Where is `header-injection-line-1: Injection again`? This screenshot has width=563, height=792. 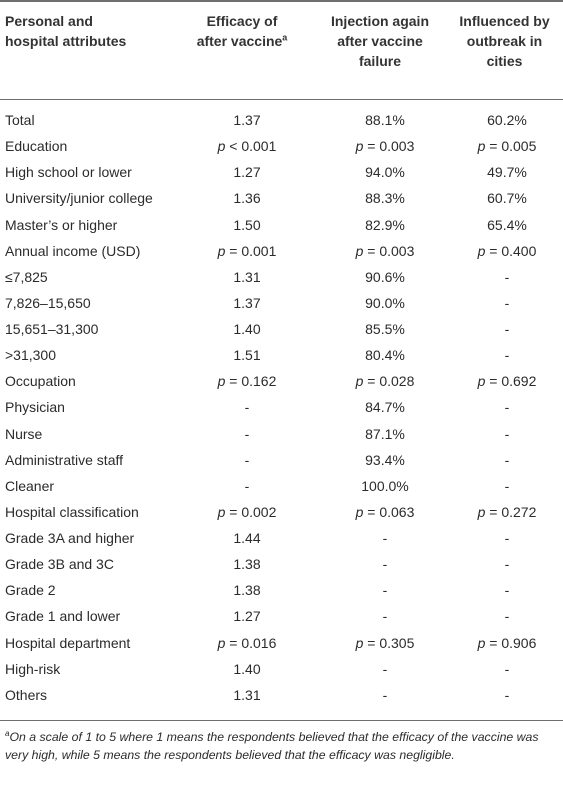 header-injection-line-1: Injection again is located at coordinates (379, 21).